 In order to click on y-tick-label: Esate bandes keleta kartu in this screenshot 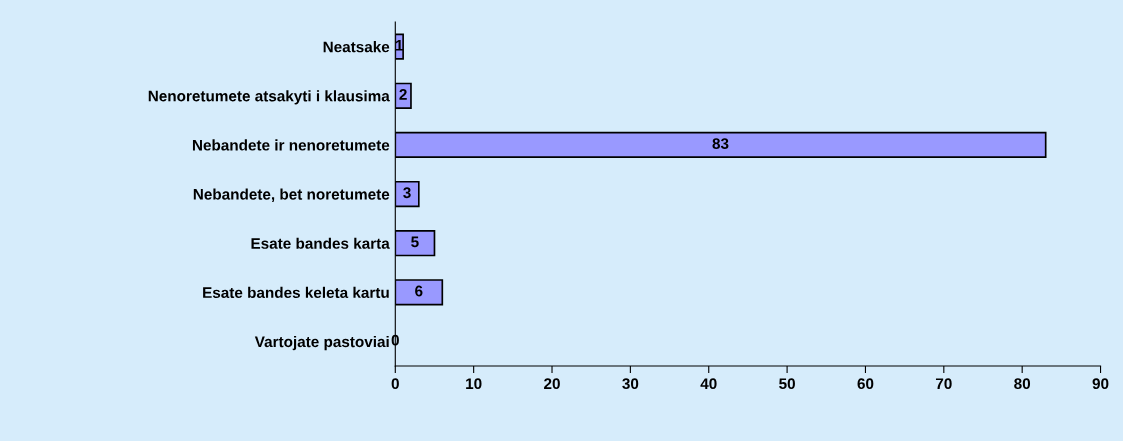, I will do `click(296, 292)`.